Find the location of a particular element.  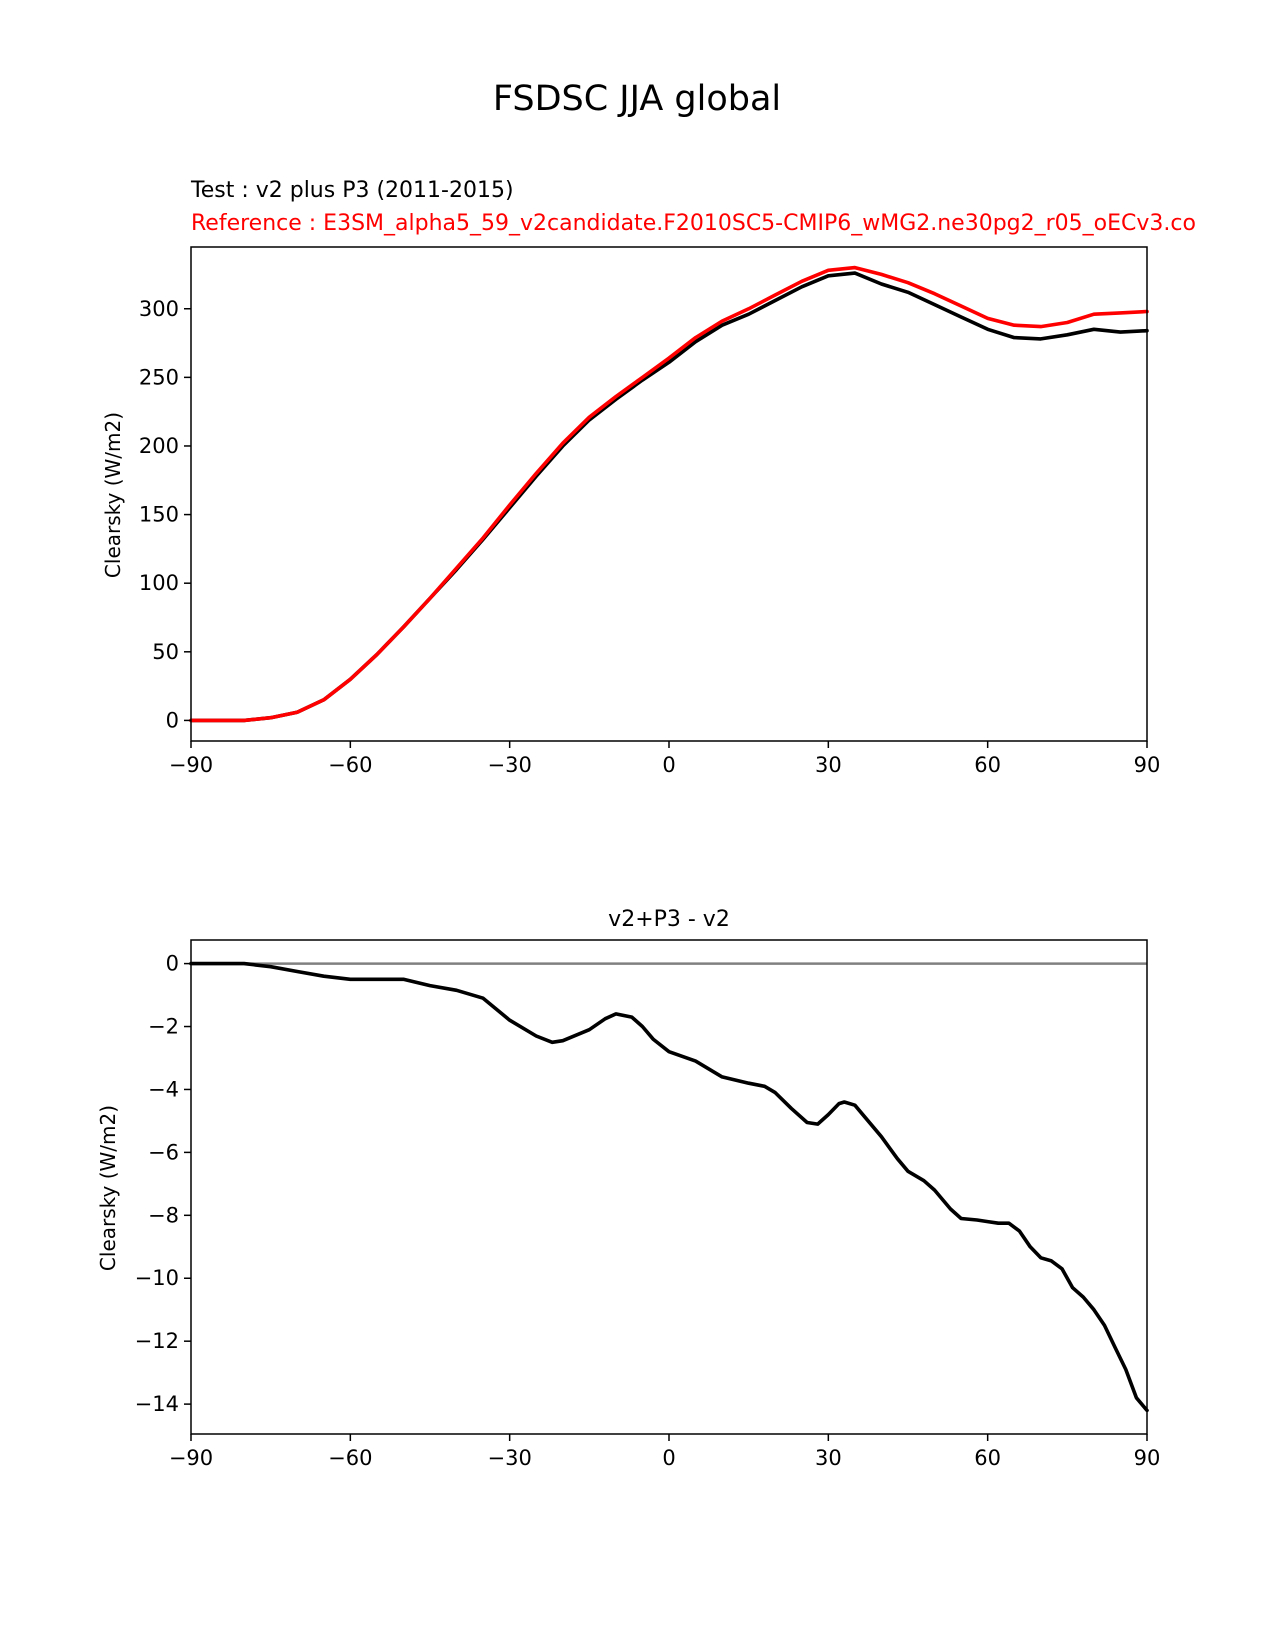

chart2-title: v2+P3 - v2 is located at coordinates (669, 919).